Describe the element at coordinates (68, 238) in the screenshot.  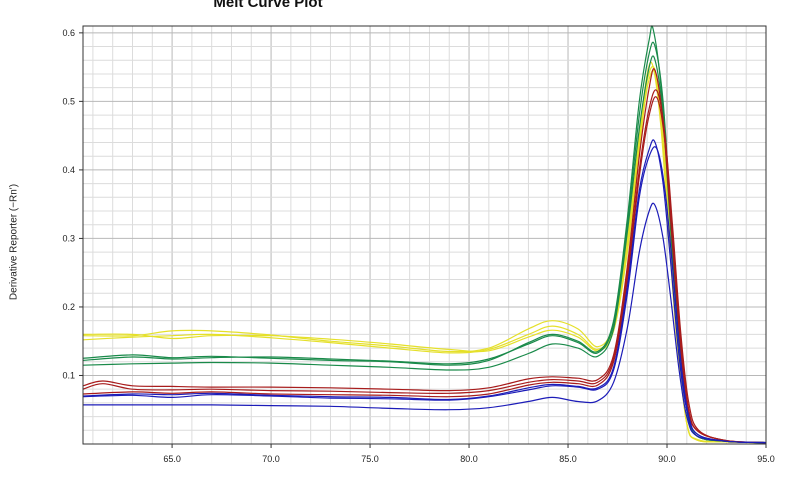
I see `y-tick-label: 0.3` at that location.